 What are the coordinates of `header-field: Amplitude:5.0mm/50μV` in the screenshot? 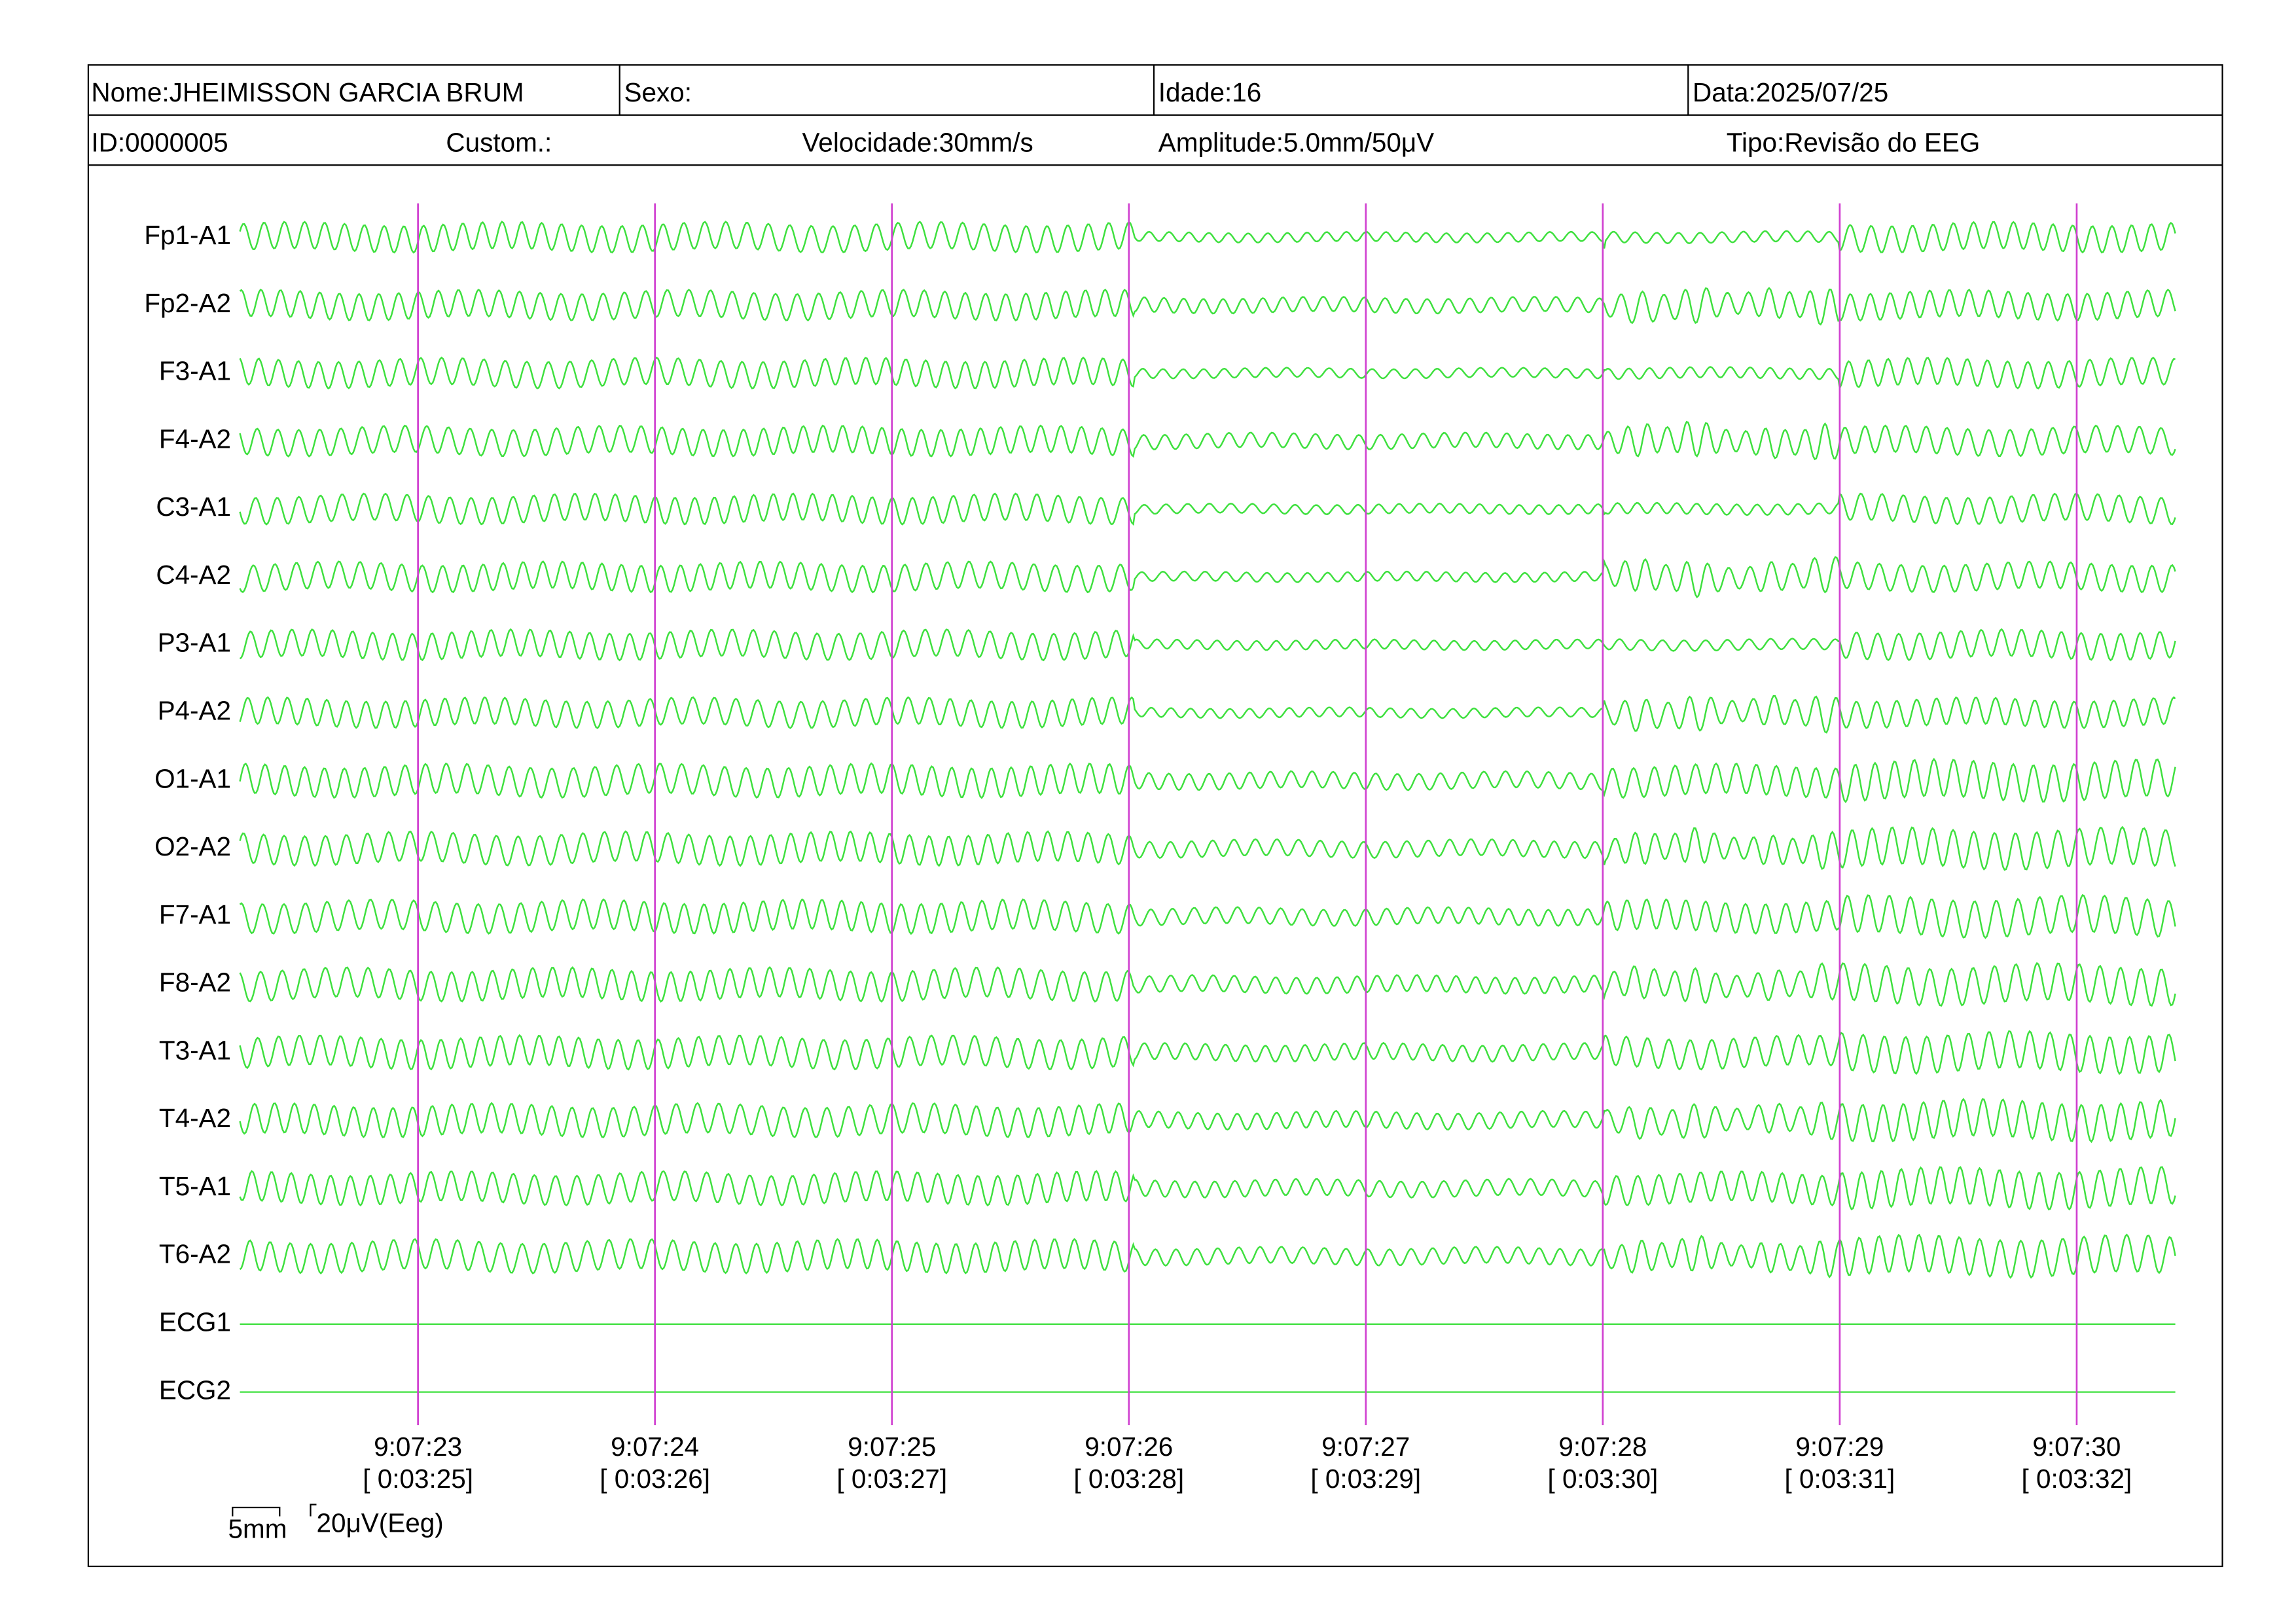 It's located at (1296, 142).